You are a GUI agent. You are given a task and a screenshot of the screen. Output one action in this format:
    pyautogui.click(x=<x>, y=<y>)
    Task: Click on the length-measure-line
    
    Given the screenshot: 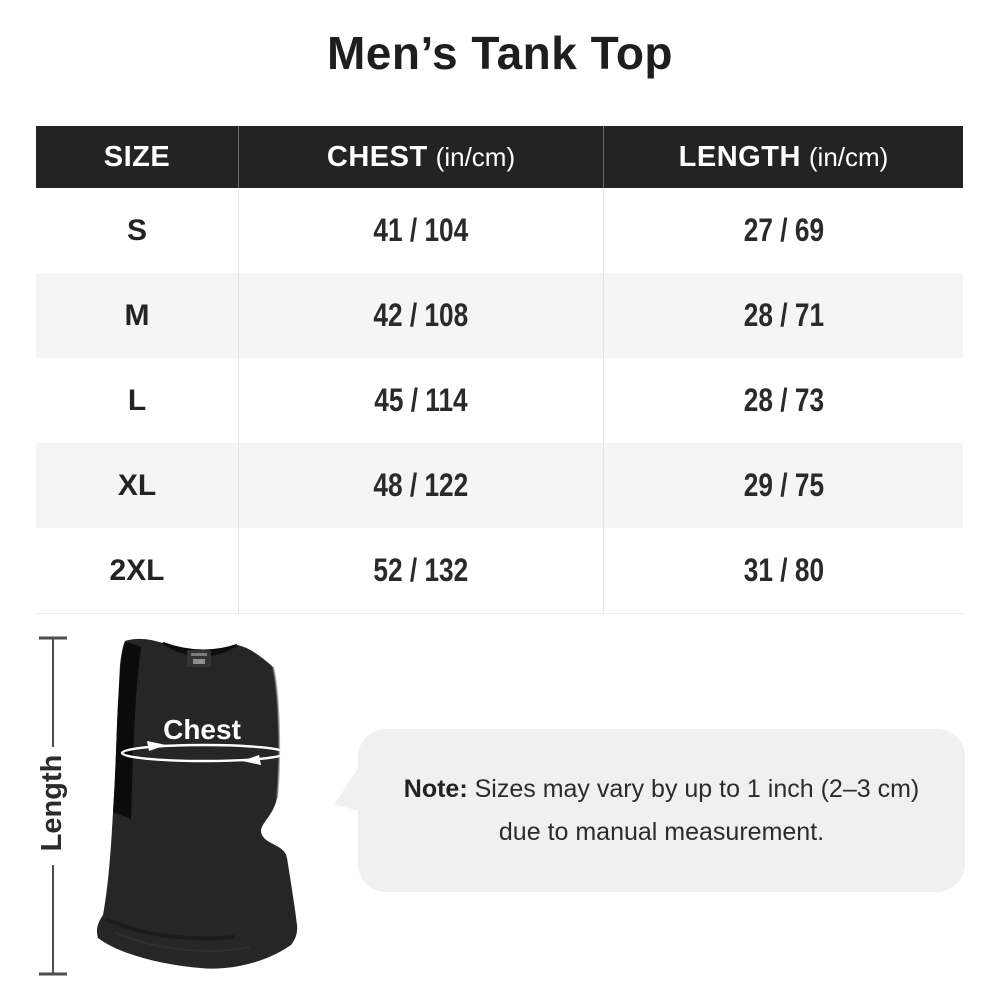 What is the action you would take?
    pyautogui.click(x=53, y=806)
    